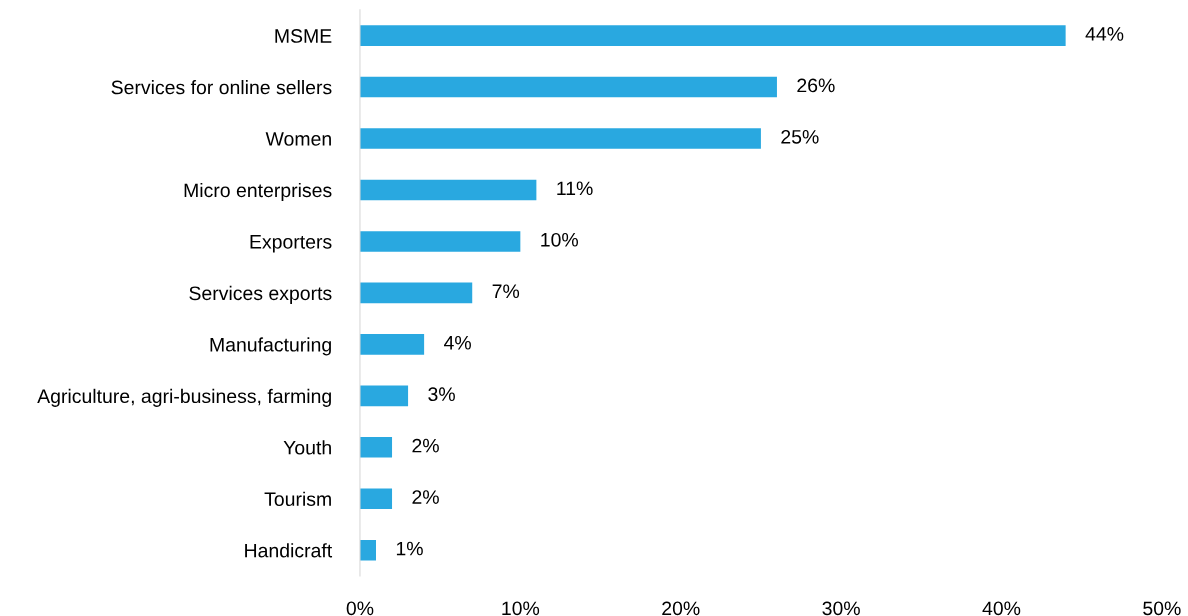  What do you see at coordinates (1001, 608) in the screenshot?
I see `x-tick-label: 40%` at bounding box center [1001, 608].